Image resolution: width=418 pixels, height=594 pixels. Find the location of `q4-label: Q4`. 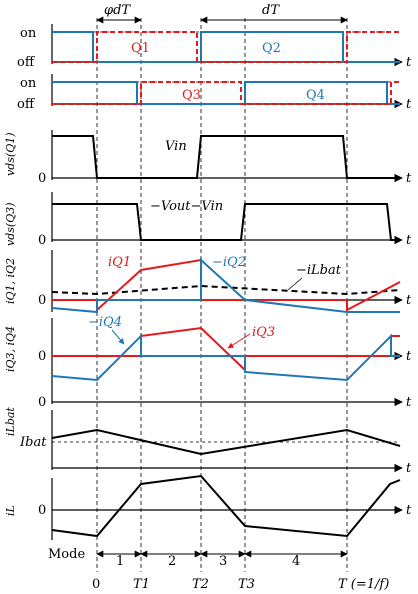

q4-label: Q4 is located at coordinates (315, 95).